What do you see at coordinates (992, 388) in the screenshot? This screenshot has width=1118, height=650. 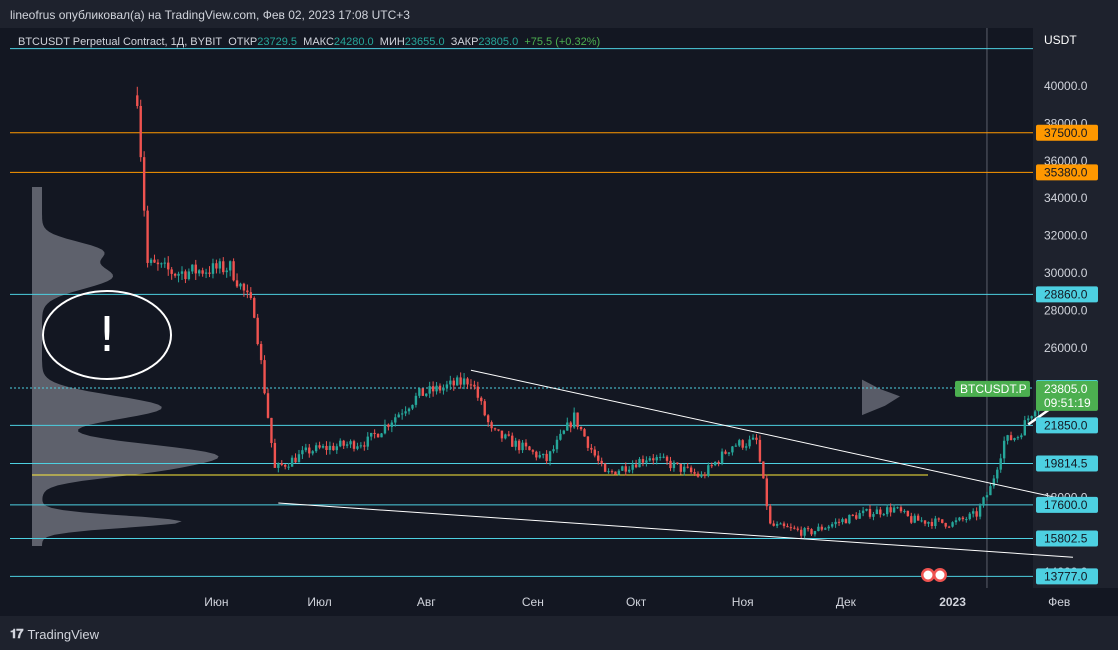 I see `symbol-tag` at bounding box center [992, 388].